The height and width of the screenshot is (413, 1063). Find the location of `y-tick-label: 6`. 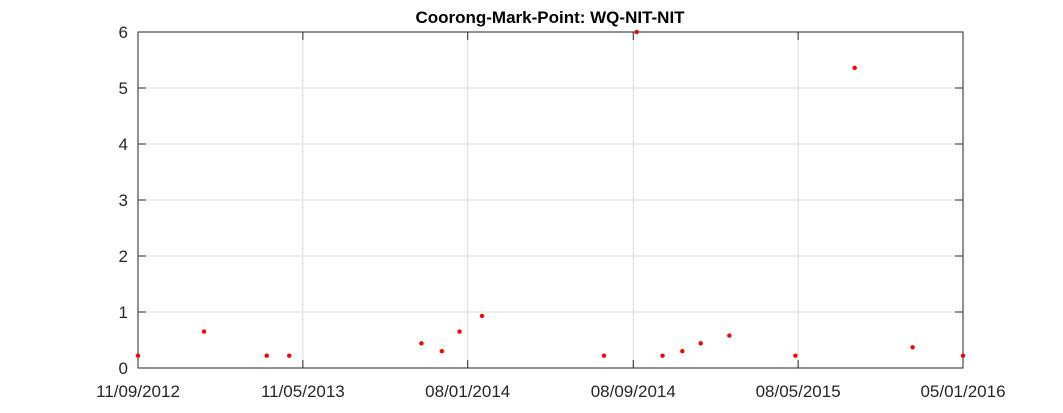

y-tick-label: 6 is located at coordinates (123, 32).